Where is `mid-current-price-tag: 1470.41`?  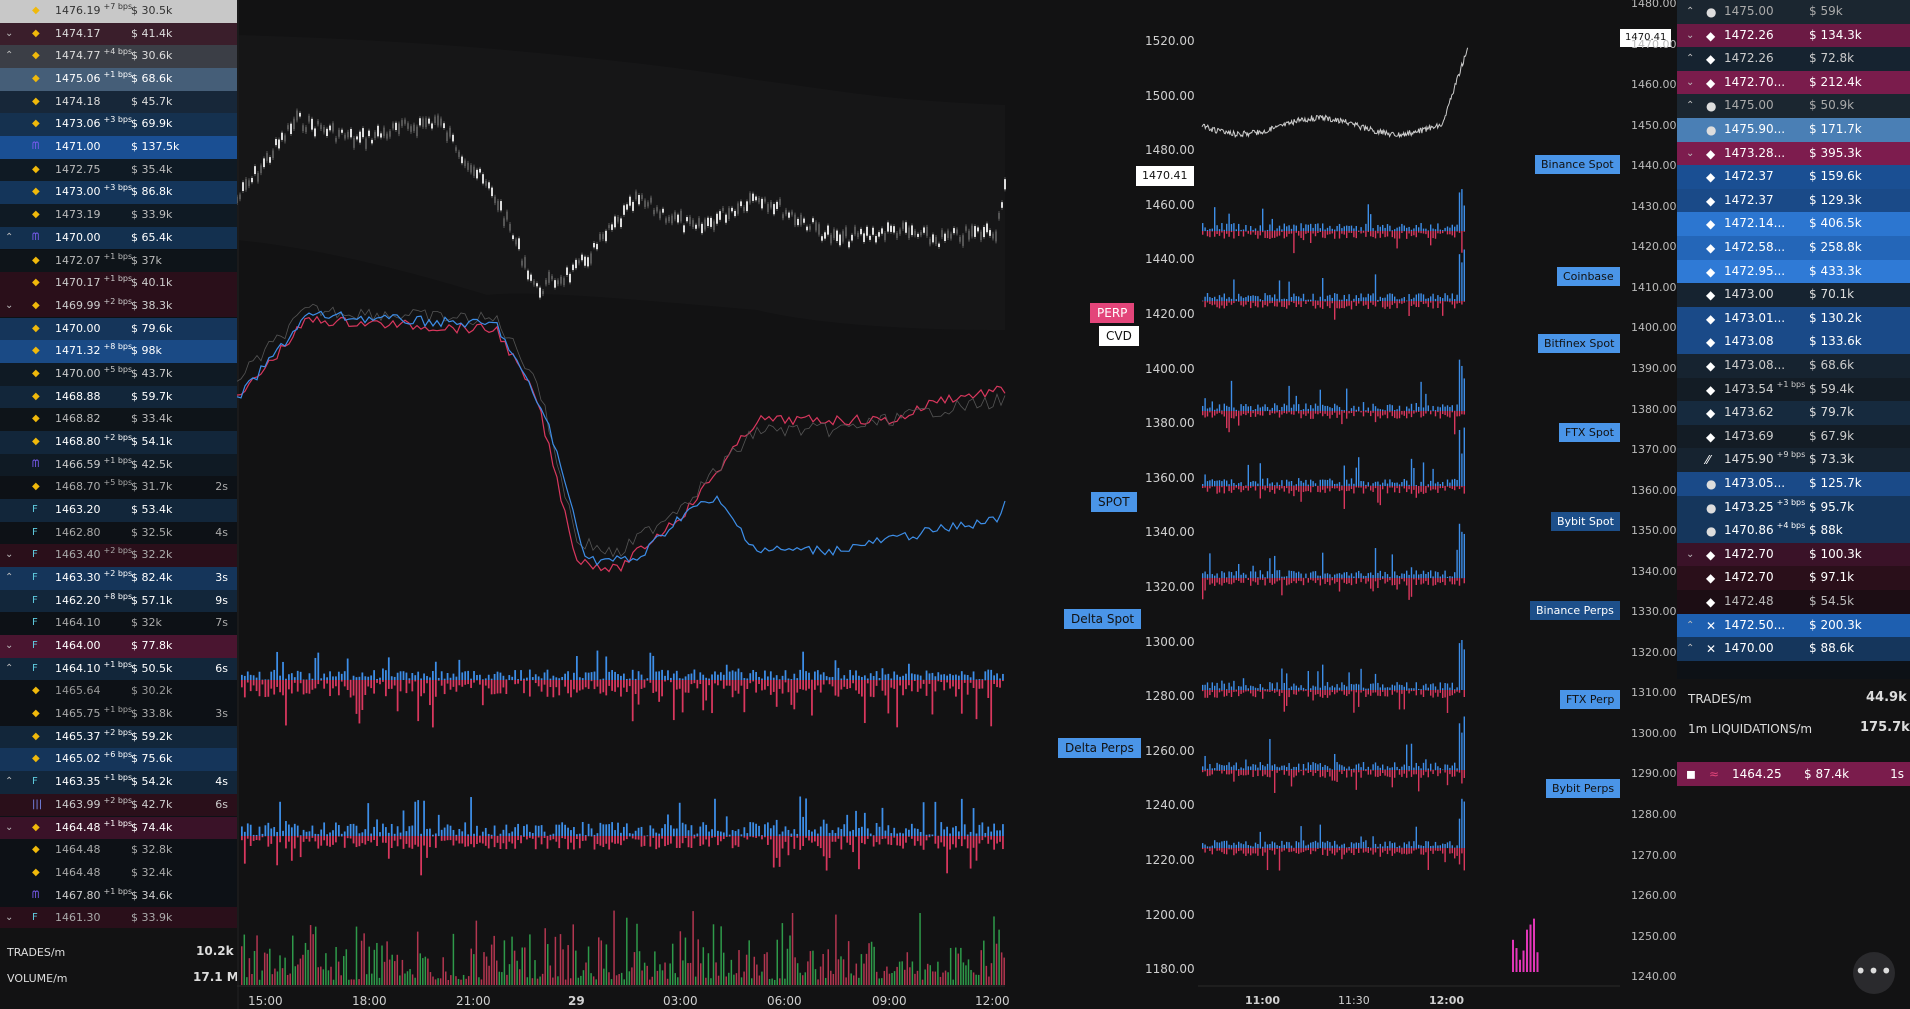 mid-current-price-tag: 1470.41 is located at coordinates (1646, 38).